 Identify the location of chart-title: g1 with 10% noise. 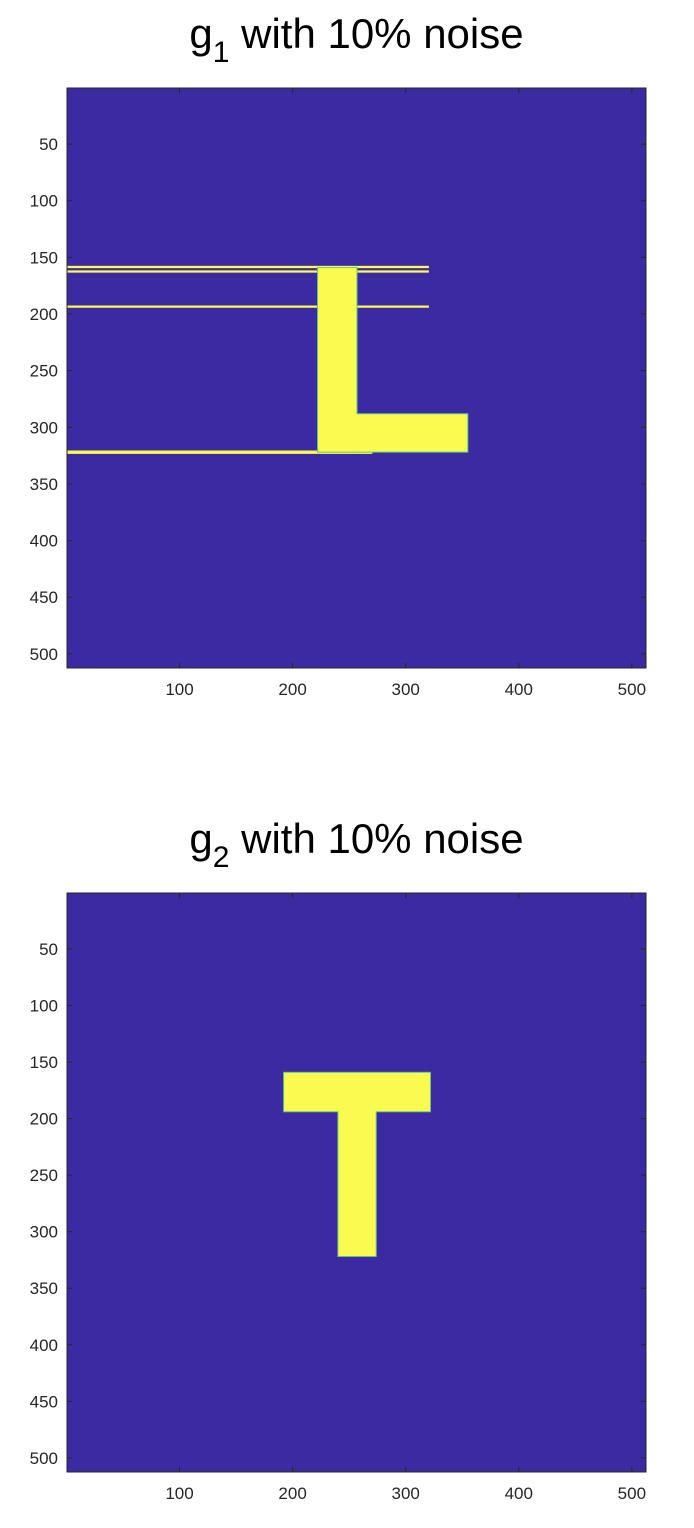
(356, 39).